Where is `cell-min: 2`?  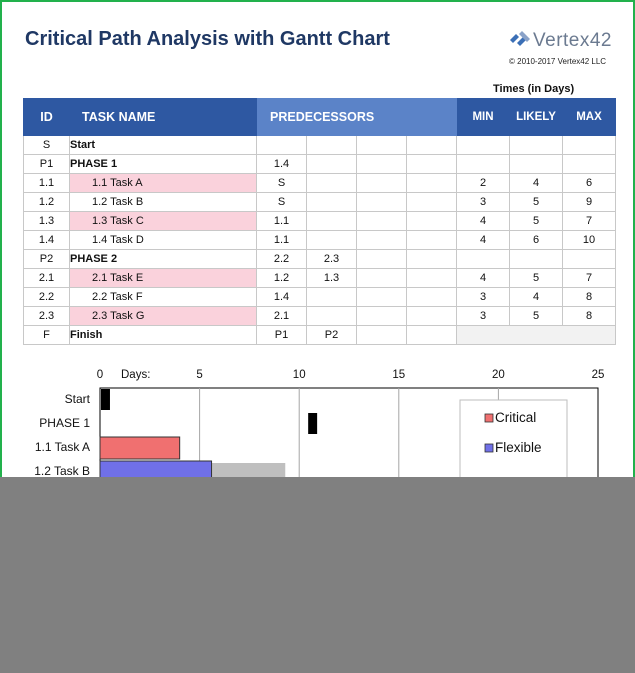 cell-min: 2 is located at coordinates (483, 183).